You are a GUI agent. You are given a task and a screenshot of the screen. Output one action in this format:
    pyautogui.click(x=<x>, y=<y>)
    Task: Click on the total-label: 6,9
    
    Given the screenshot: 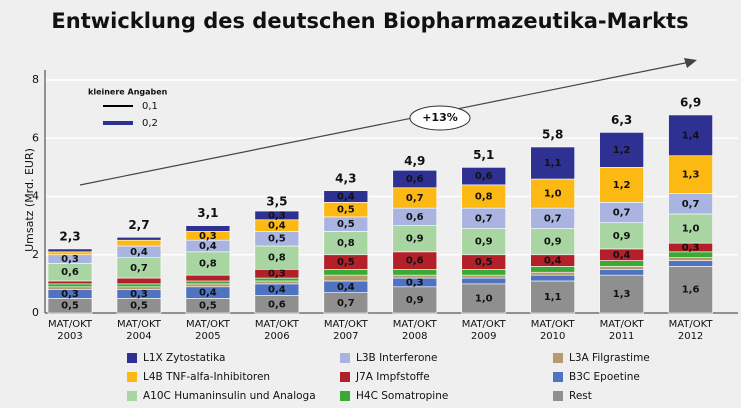 What is the action you would take?
    pyautogui.click(x=690, y=103)
    